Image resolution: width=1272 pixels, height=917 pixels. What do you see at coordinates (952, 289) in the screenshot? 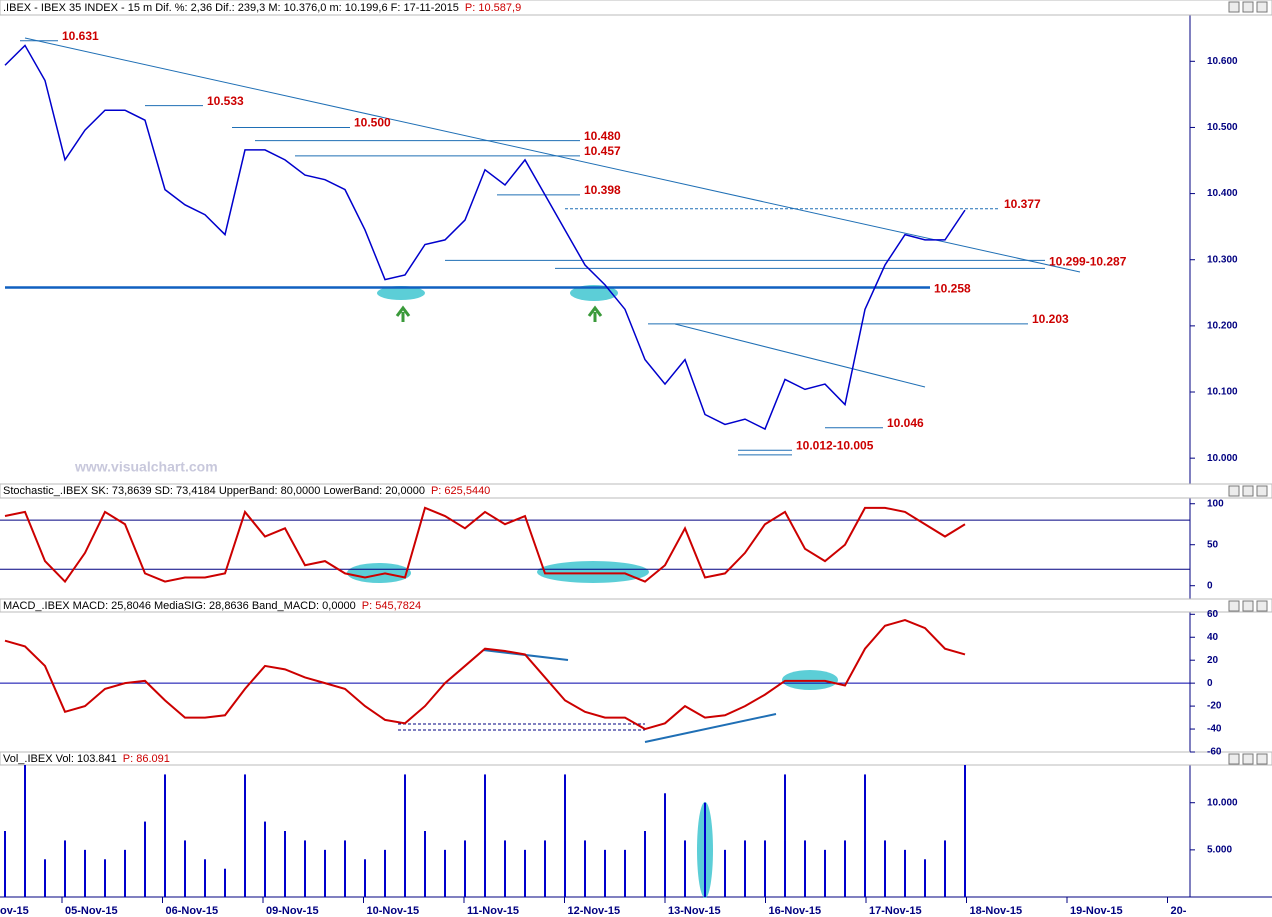
I see `level-label: 10.258` at bounding box center [952, 289].